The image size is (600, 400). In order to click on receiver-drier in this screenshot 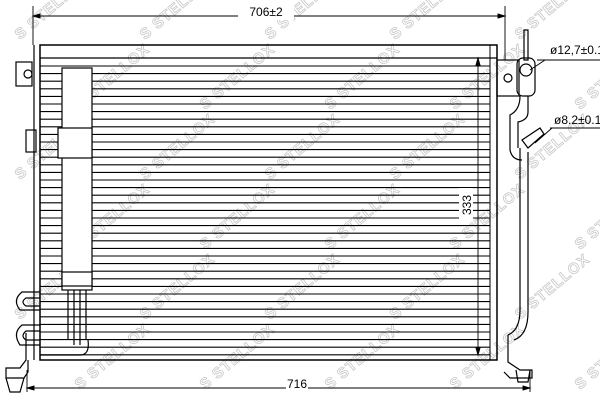, I will do `click(66, 211)`.